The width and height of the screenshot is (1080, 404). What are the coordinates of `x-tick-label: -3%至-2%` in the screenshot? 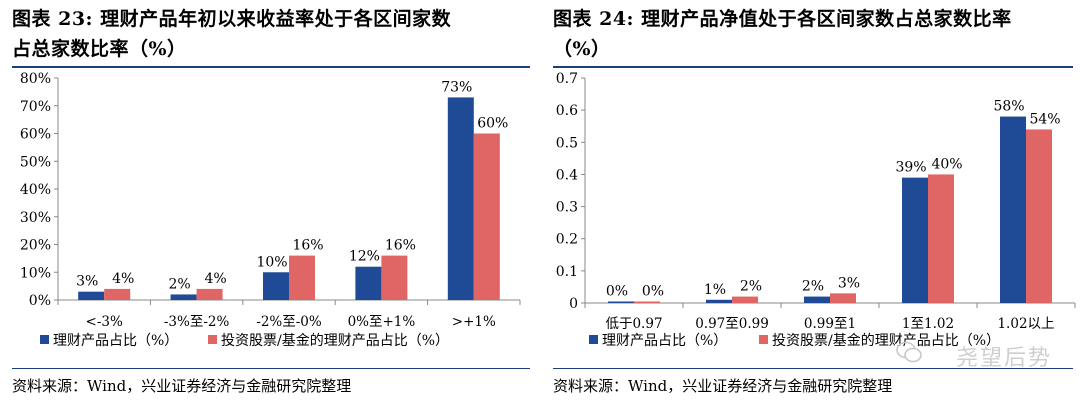 It's located at (197, 322).